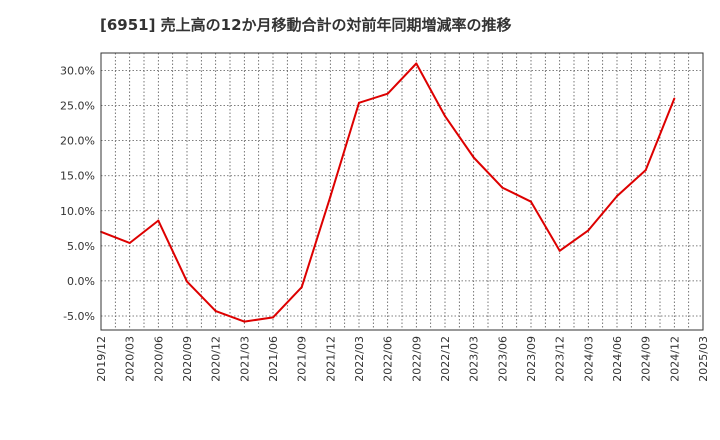  I want to click on x-tick-label: 2024/06, so click(617, 359).